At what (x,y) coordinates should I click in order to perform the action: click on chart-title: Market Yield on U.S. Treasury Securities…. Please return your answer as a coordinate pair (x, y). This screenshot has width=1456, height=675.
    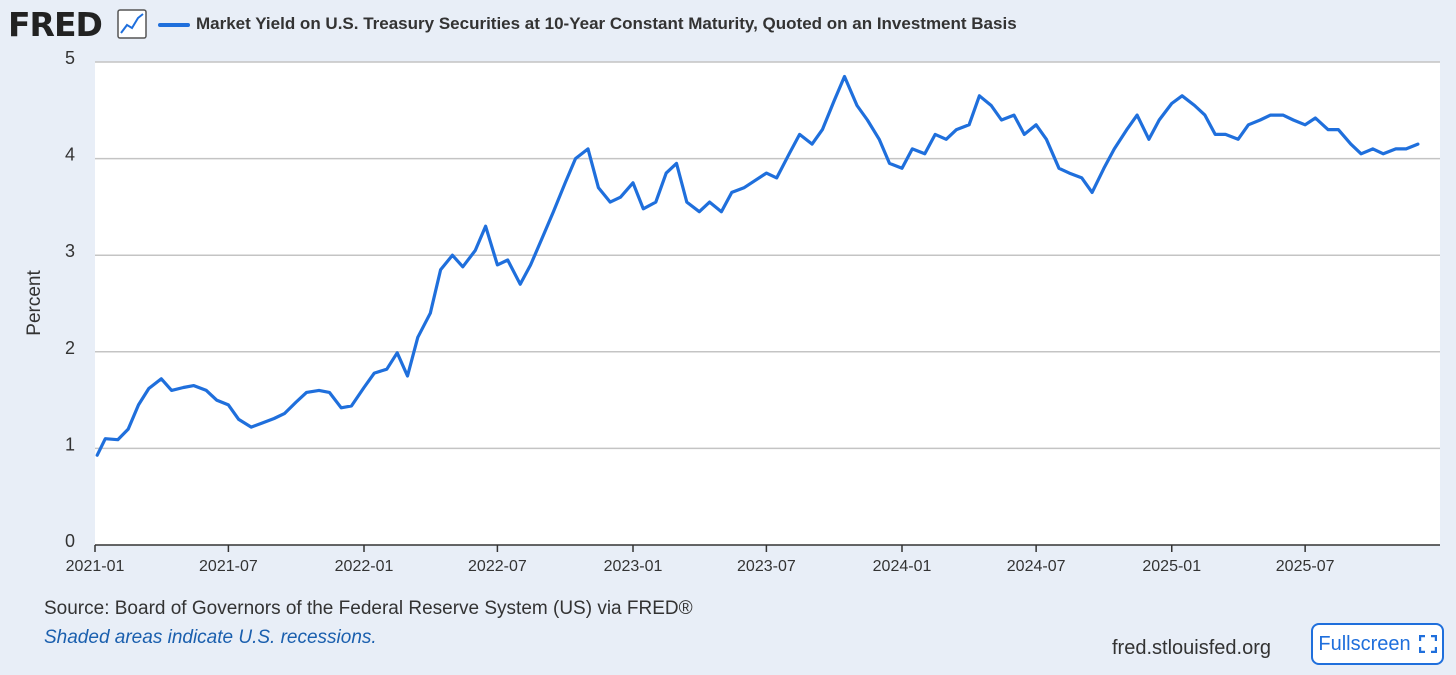
    Looking at the image, I should click on (606, 23).